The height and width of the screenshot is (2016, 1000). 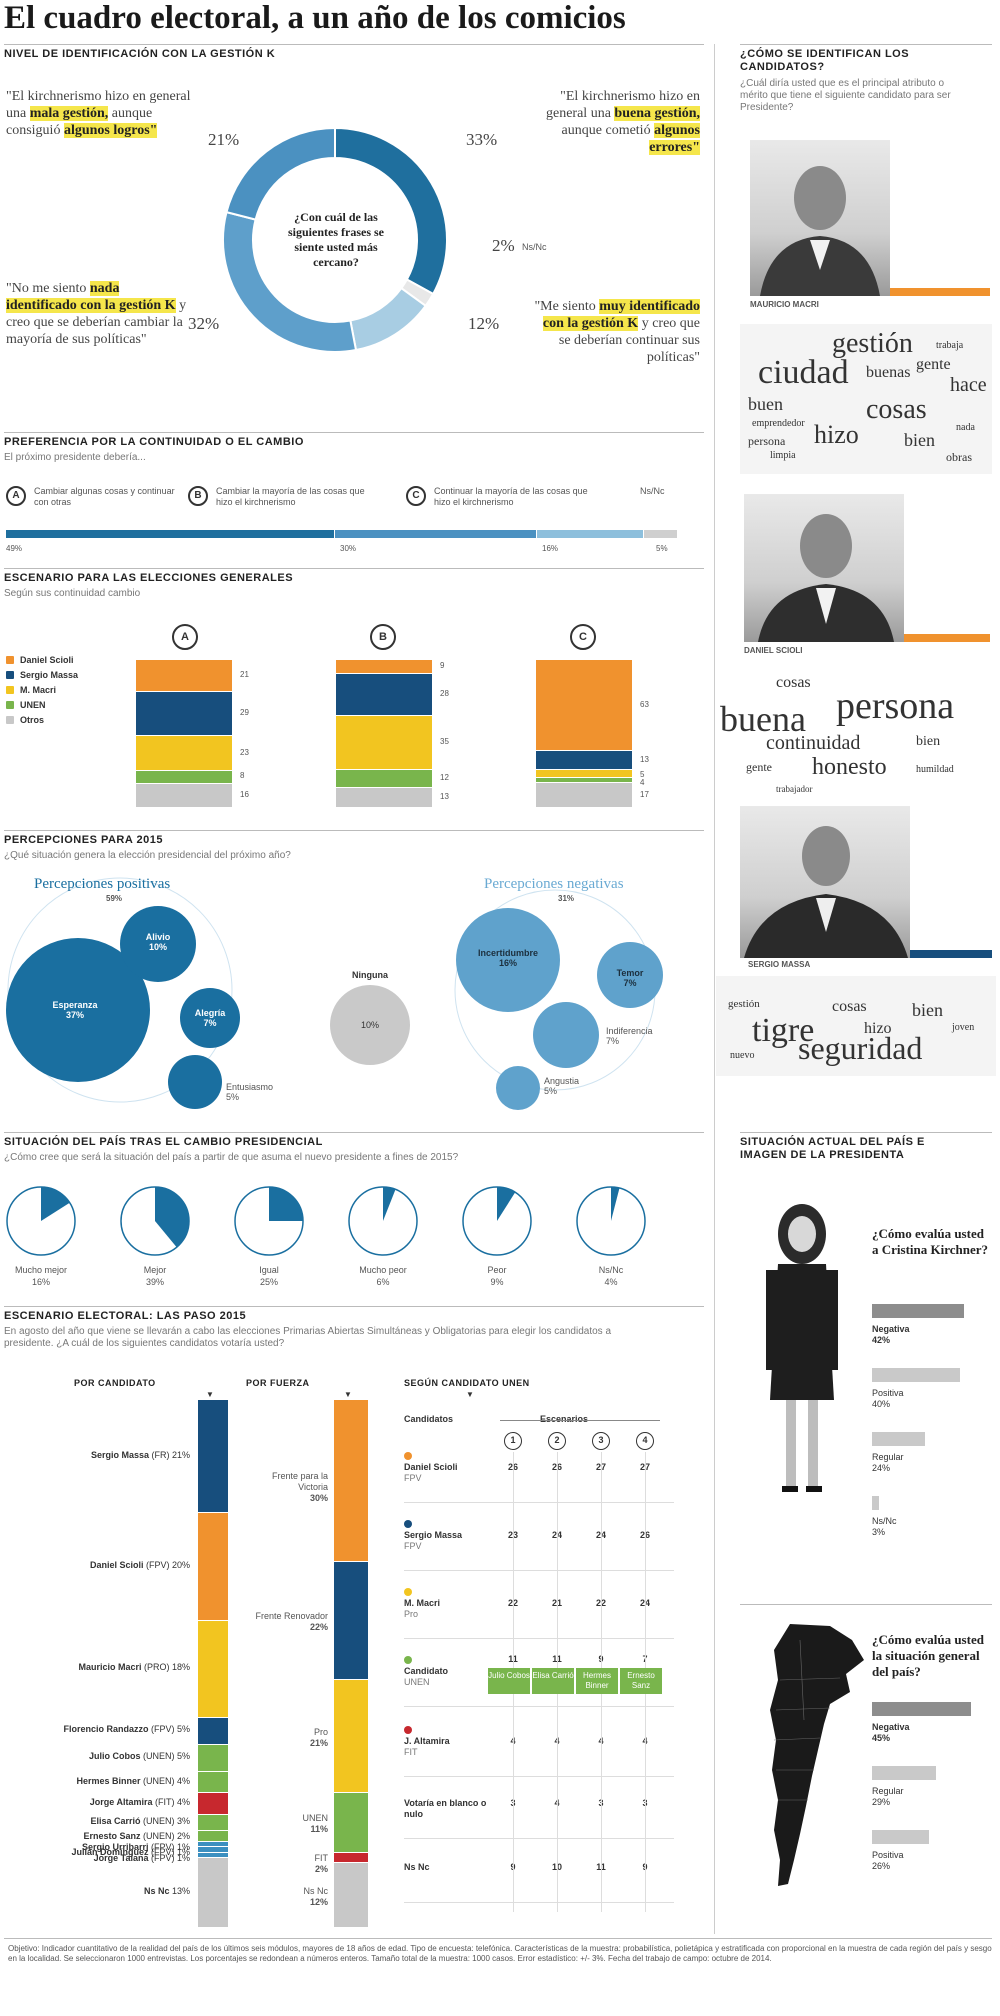 What do you see at coordinates (354, 830) in the screenshot?
I see `section-rule` at bounding box center [354, 830].